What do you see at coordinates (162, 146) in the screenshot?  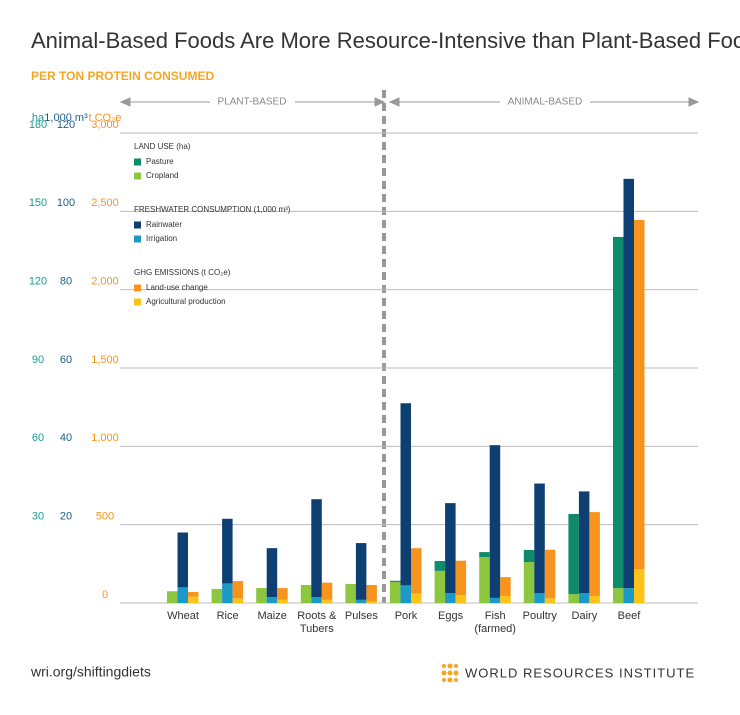 I see `legend-heading: LAND USE (ha)` at bounding box center [162, 146].